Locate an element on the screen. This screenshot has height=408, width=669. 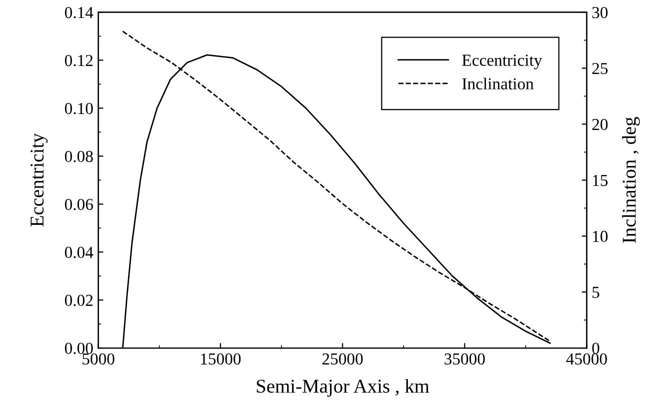
x-tick-label: 25000 is located at coordinates (342, 359).